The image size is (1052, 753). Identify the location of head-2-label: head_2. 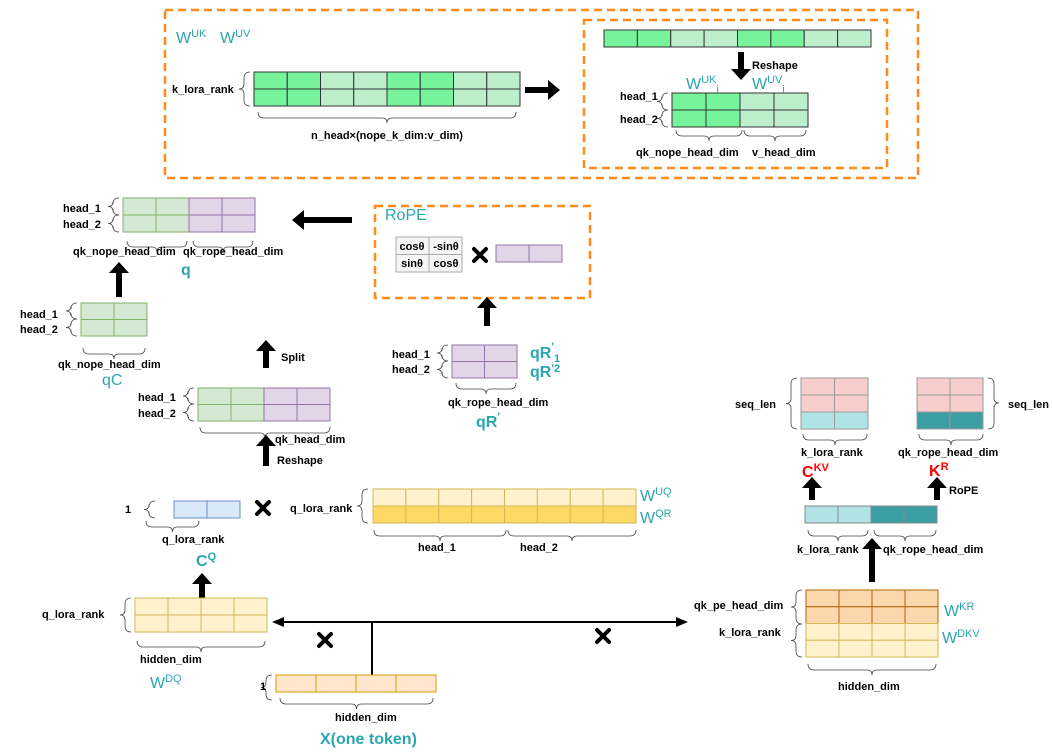
(639, 120).